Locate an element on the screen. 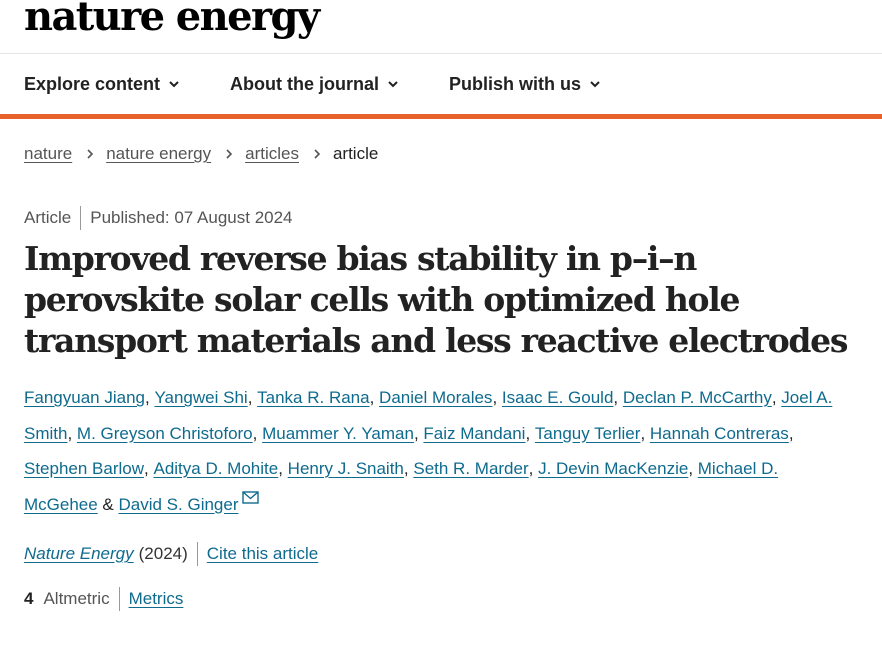 The height and width of the screenshot is (646, 882). author-item: Isaac E. Gould is located at coordinates (558, 397).